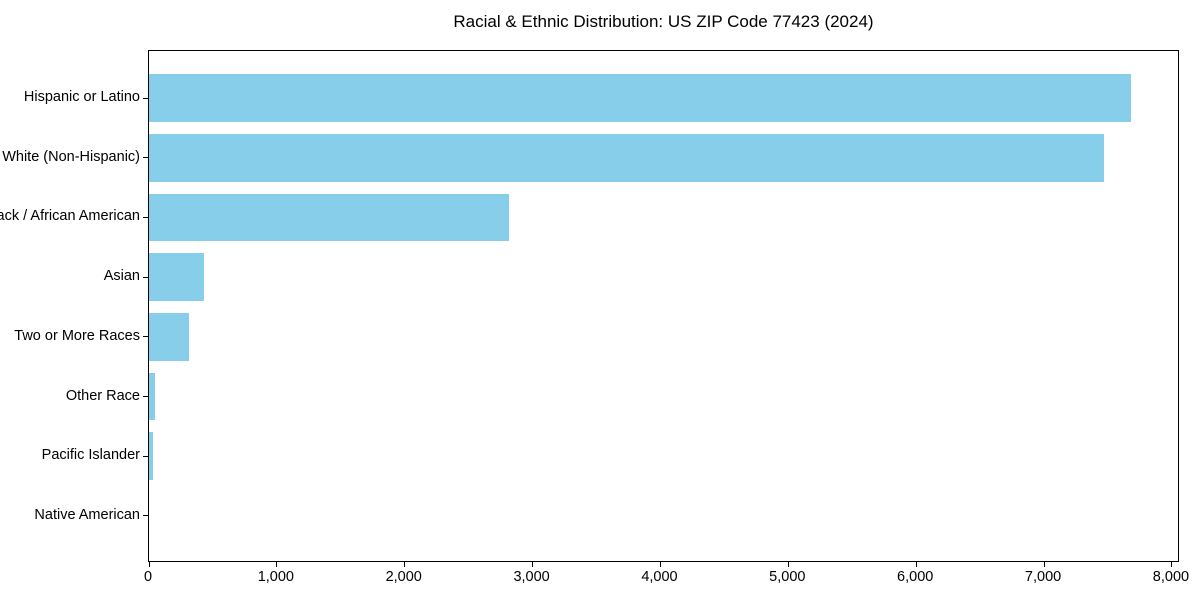 This screenshot has width=1200, height=600. Describe the element at coordinates (403, 577) in the screenshot. I see `x-tick-label: 2,000` at that location.